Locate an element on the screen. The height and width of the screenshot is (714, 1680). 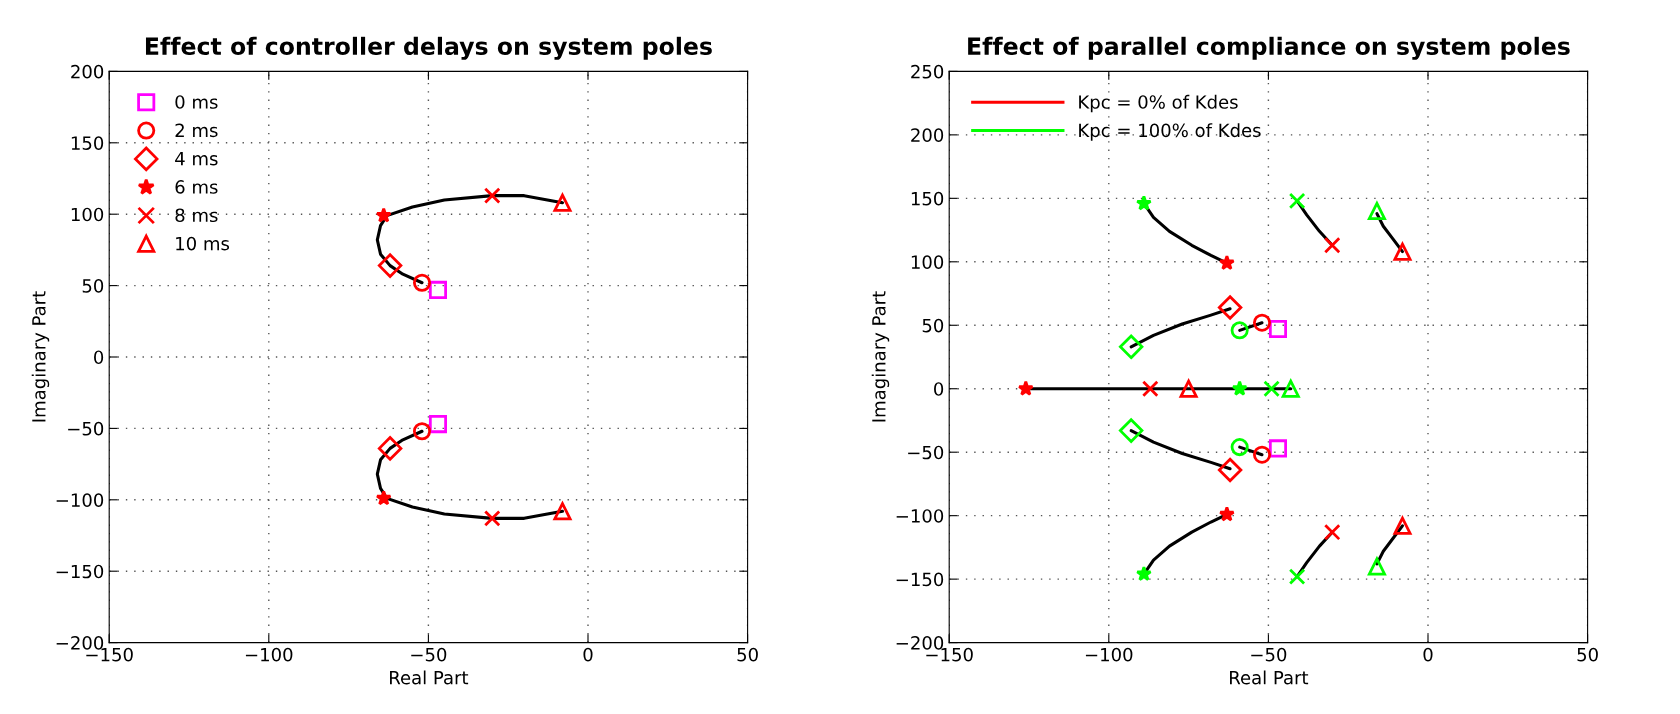
chart-title: Effect of controller delays on system poles is located at coordinates (428, 48).